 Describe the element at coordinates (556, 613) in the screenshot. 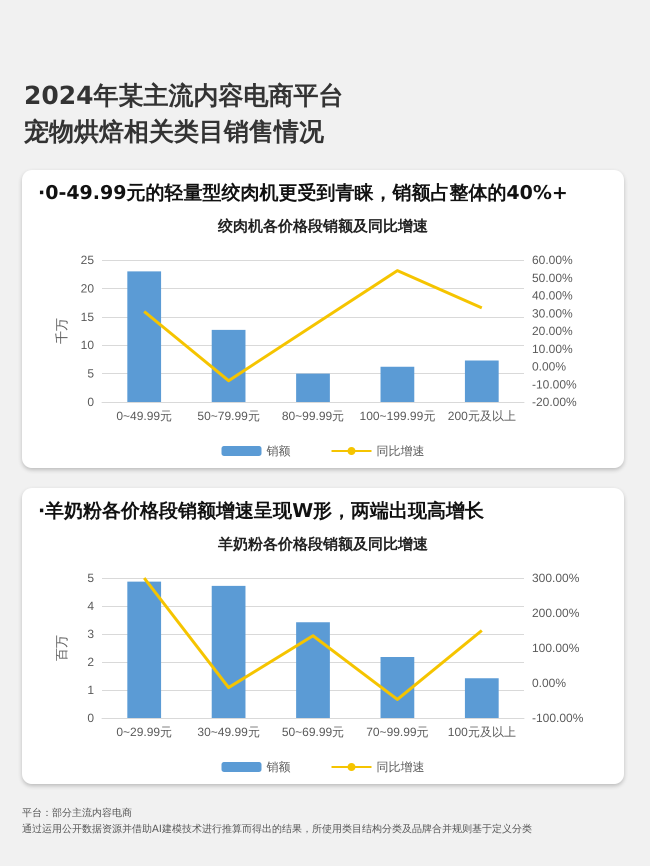

I see `y2-tick-label: 200.00%` at that location.